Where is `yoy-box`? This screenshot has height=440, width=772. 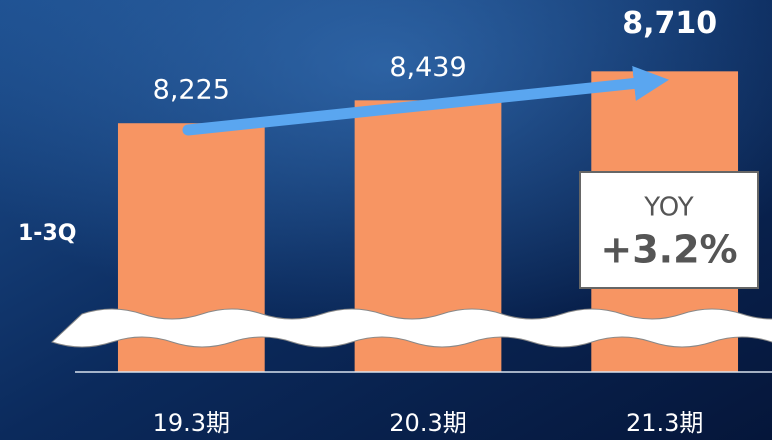 yoy-box is located at coordinates (669, 230).